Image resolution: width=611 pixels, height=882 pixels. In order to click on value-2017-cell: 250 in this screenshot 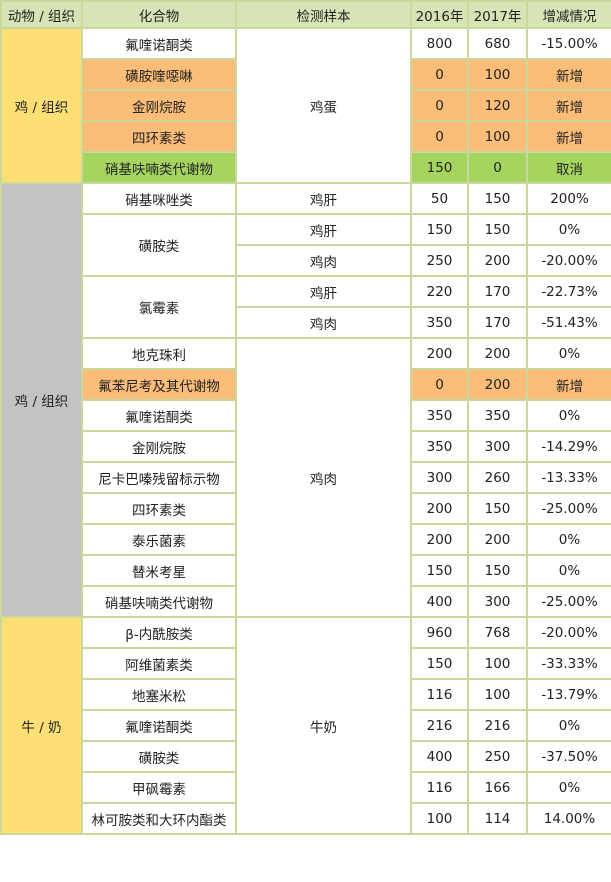, I will do `click(497, 756)`.